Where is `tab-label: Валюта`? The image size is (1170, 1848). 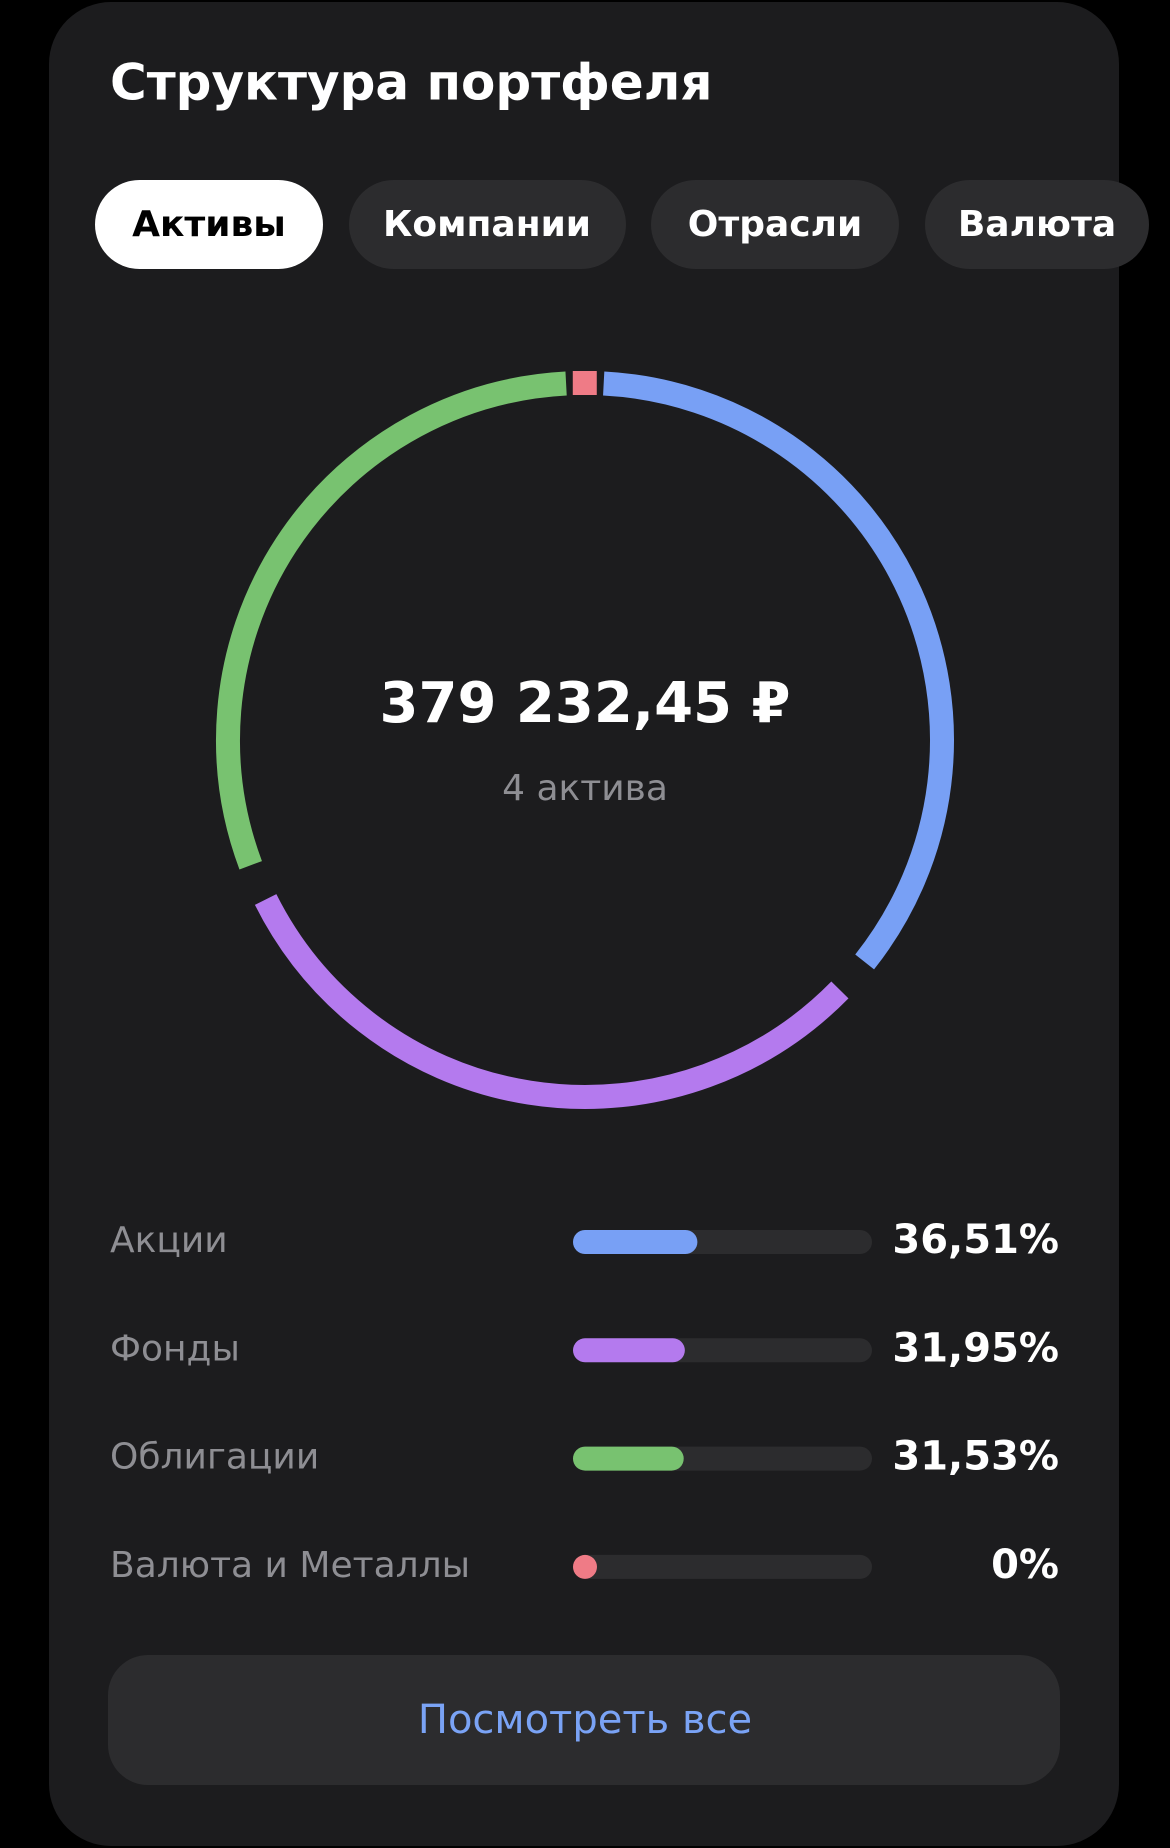
tab-label: Валюта is located at coordinates (1037, 224).